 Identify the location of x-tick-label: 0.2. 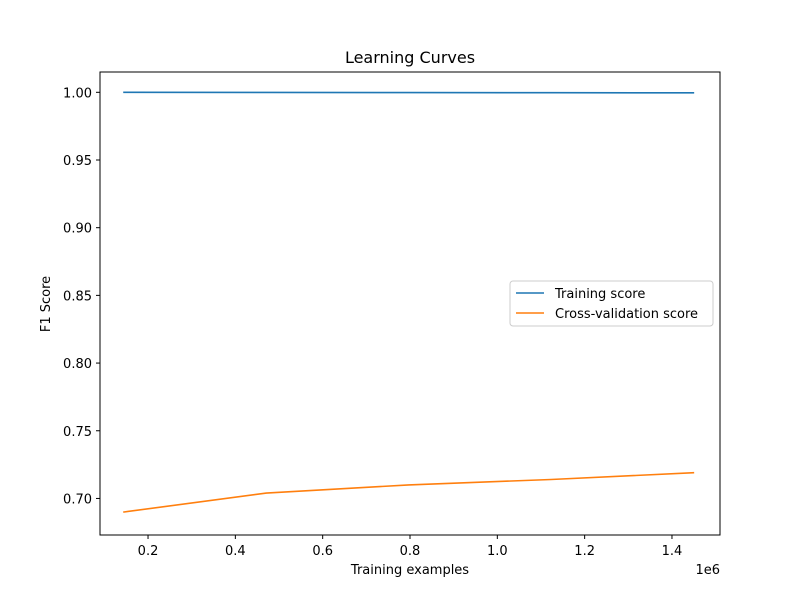
(148, 551).